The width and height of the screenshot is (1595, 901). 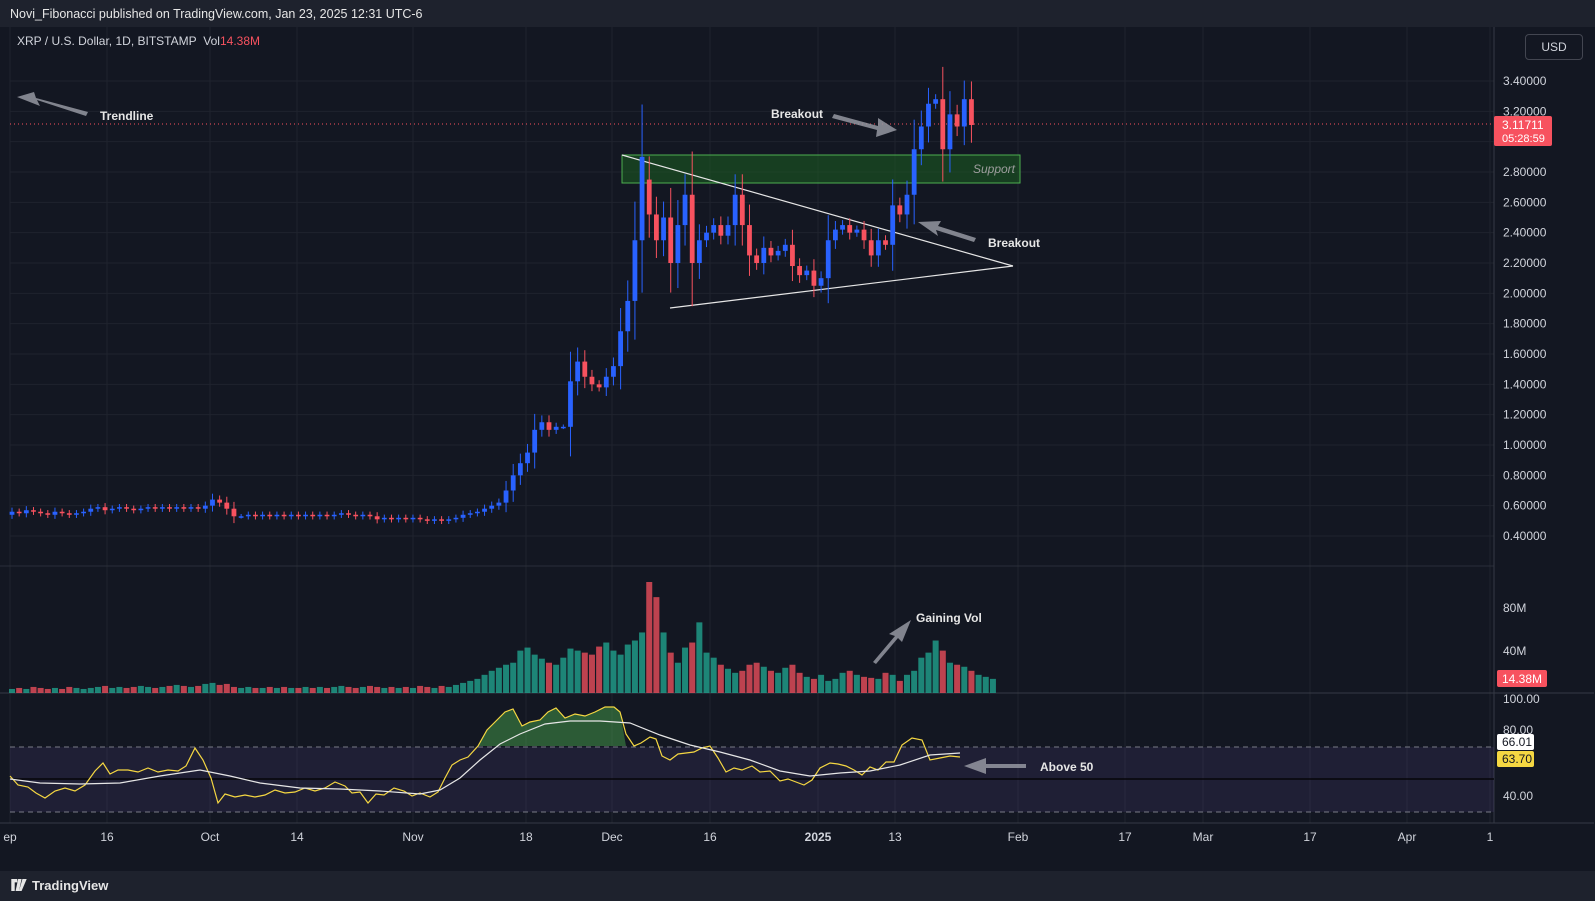 I want to click on currency-button: USD, so click(x=1554, y=47).